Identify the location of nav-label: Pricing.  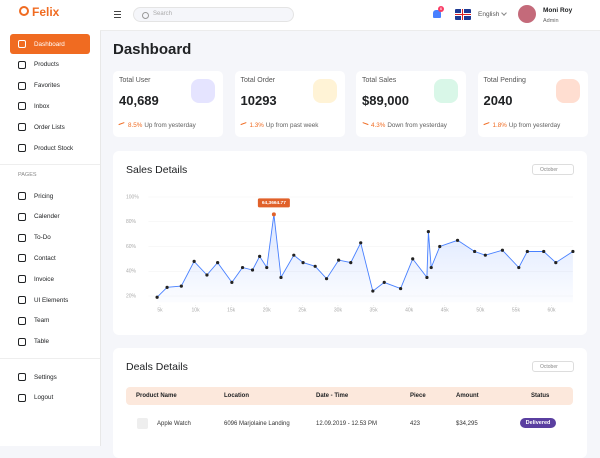
(44, 196).